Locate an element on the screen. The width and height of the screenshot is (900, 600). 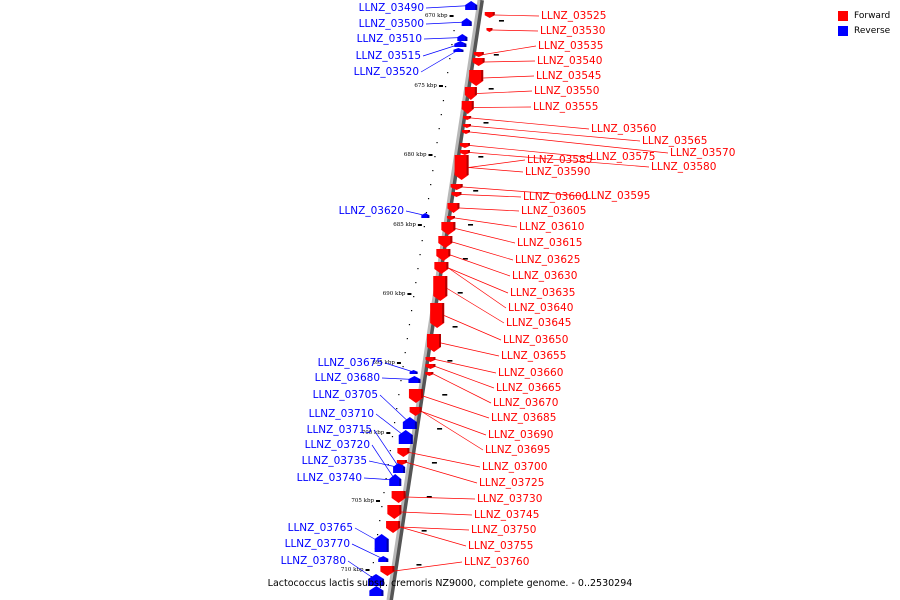
gene-label: LLNZ_03520 is located at coordinates (386, 72).